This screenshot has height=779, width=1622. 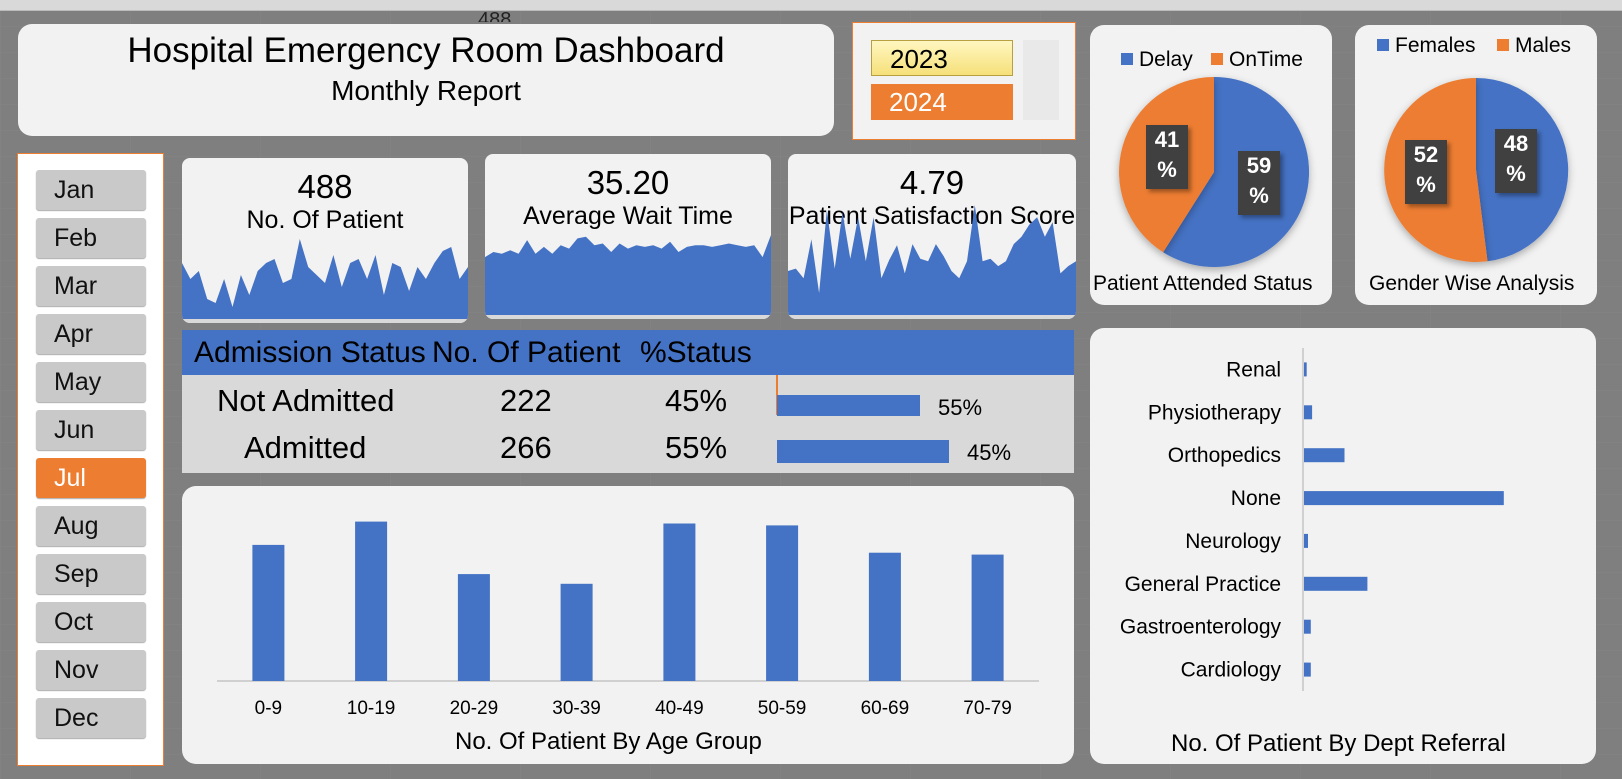 What do you see at coordinates (1166, 59) in the screenshot?
I see `legend-label: Delay` at bounding box center [1166, 59].